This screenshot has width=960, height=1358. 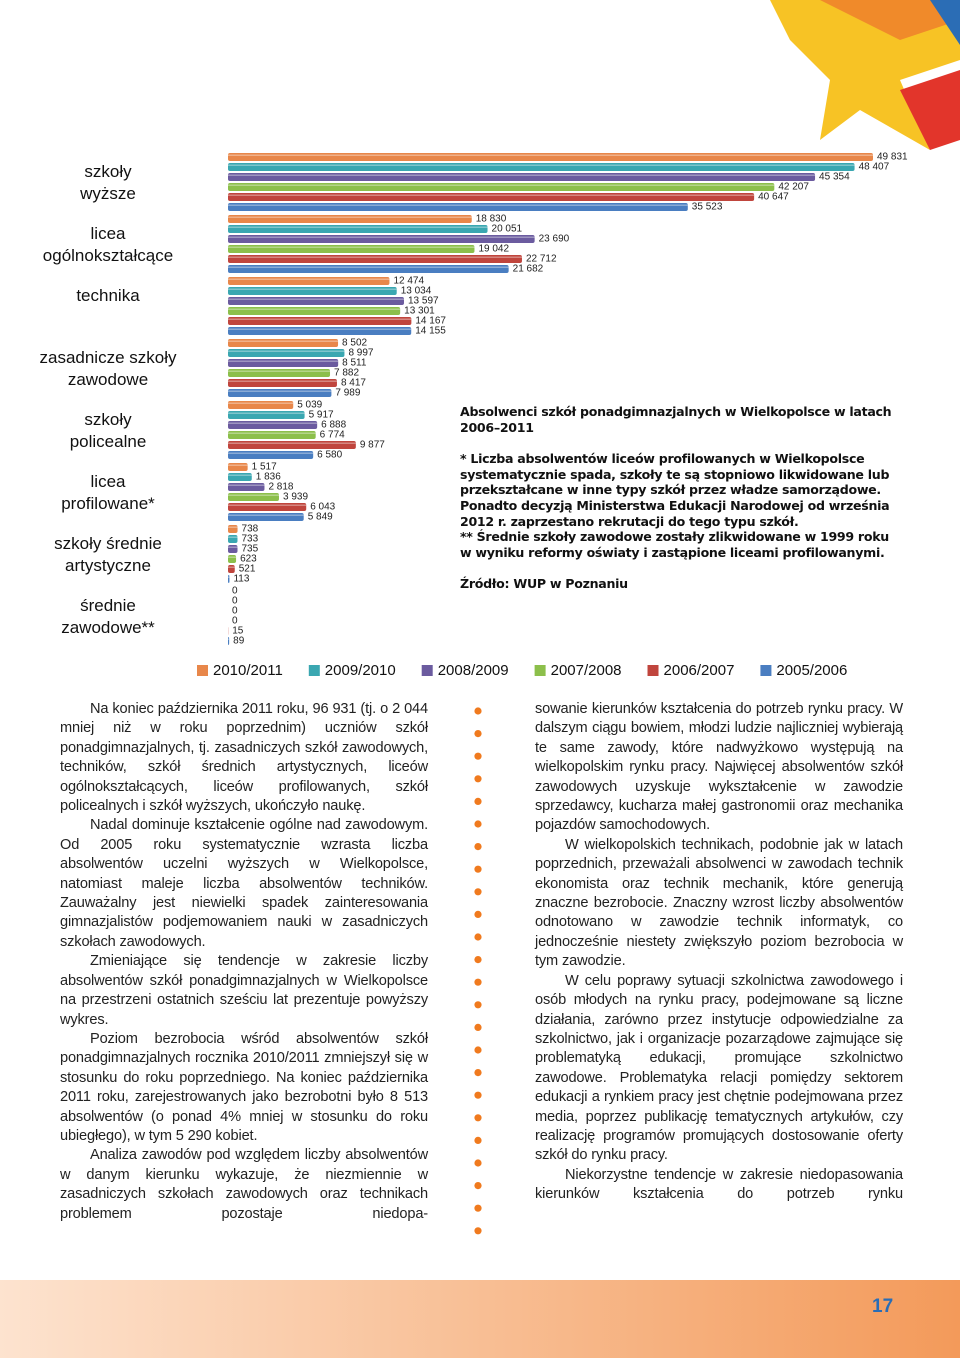 I want to click on data-label: 6 774, so click(x=332, y=435).